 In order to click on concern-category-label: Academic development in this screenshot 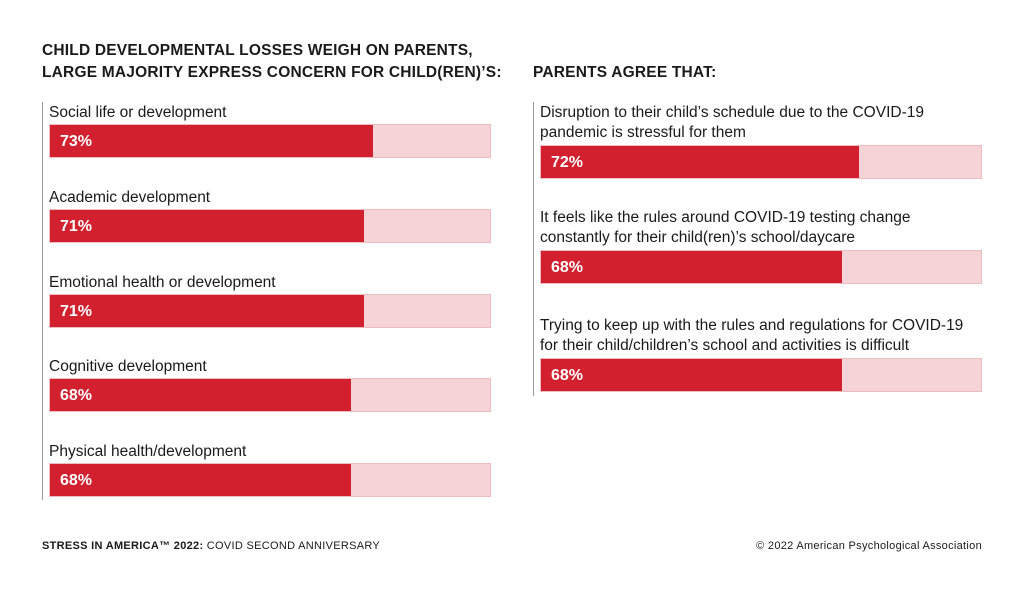, I will do `click(130, 197)`.